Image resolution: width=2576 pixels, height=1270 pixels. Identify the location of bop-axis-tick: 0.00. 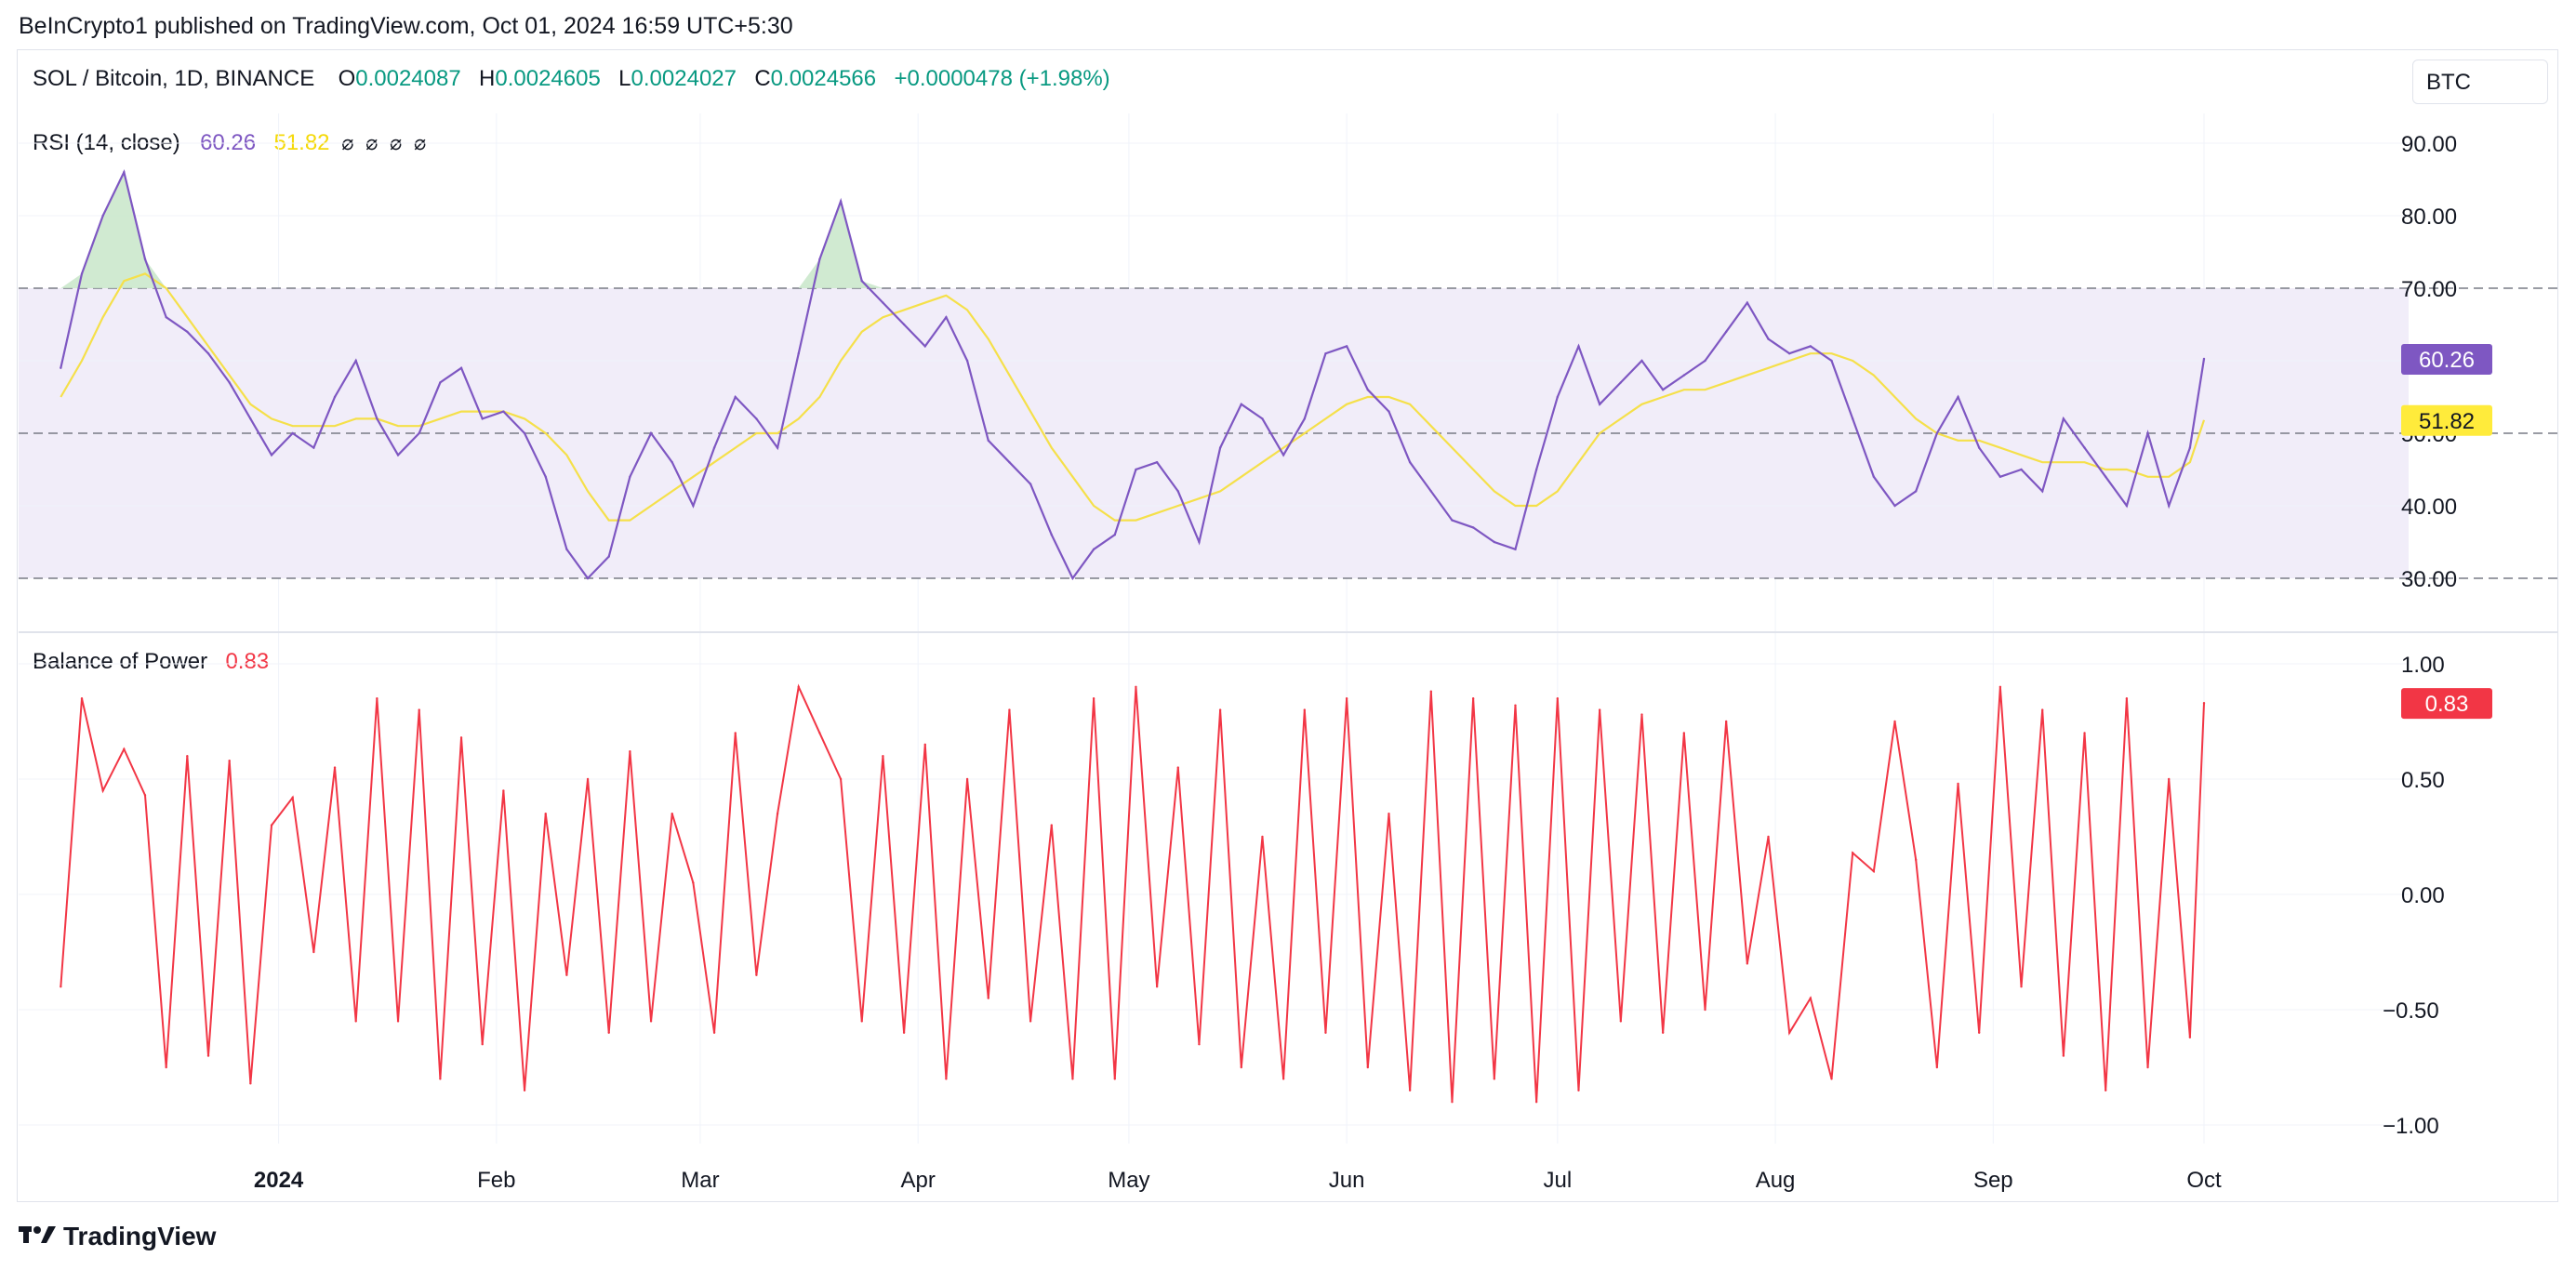
(2423, 895).